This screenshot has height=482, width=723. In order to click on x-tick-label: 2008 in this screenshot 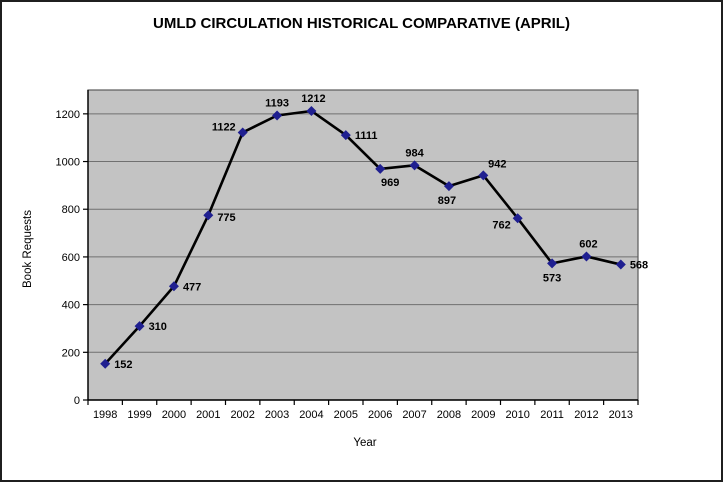, I will do `click(449, 415)`.